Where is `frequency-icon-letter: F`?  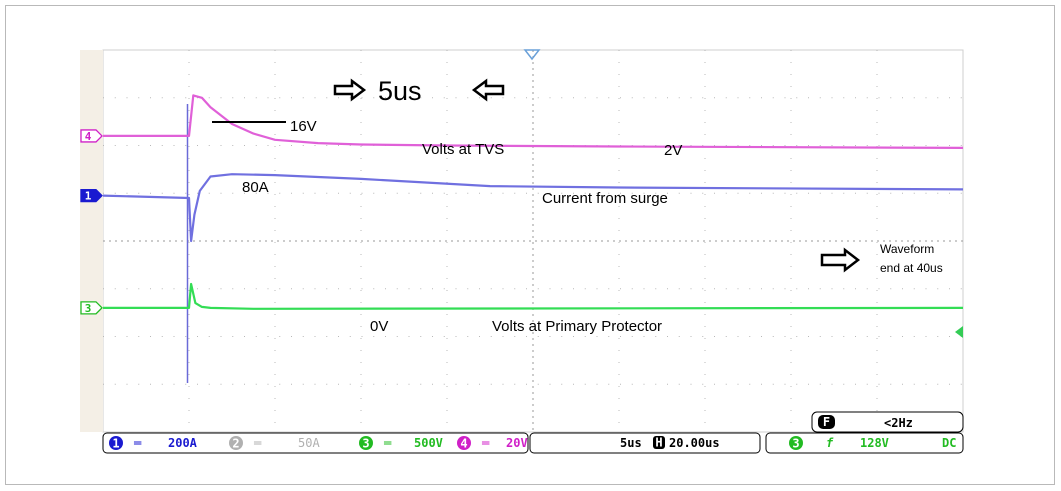 frequency-icon-letter: F is located at coordinates (826, 422).